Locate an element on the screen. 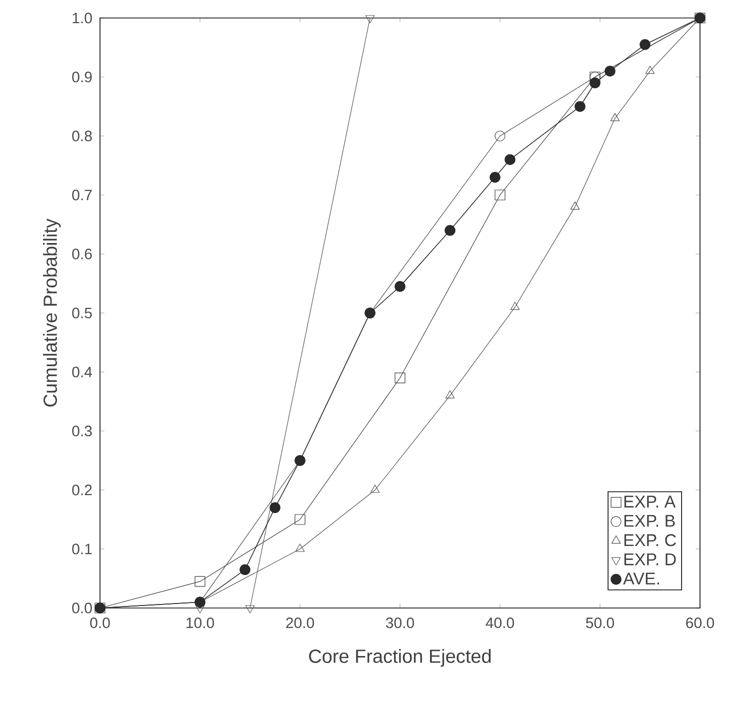 Image resolution: width=735 pixels, height=703 pixels. x-tick-label: 60.0 is located at coordinates (700, 623).